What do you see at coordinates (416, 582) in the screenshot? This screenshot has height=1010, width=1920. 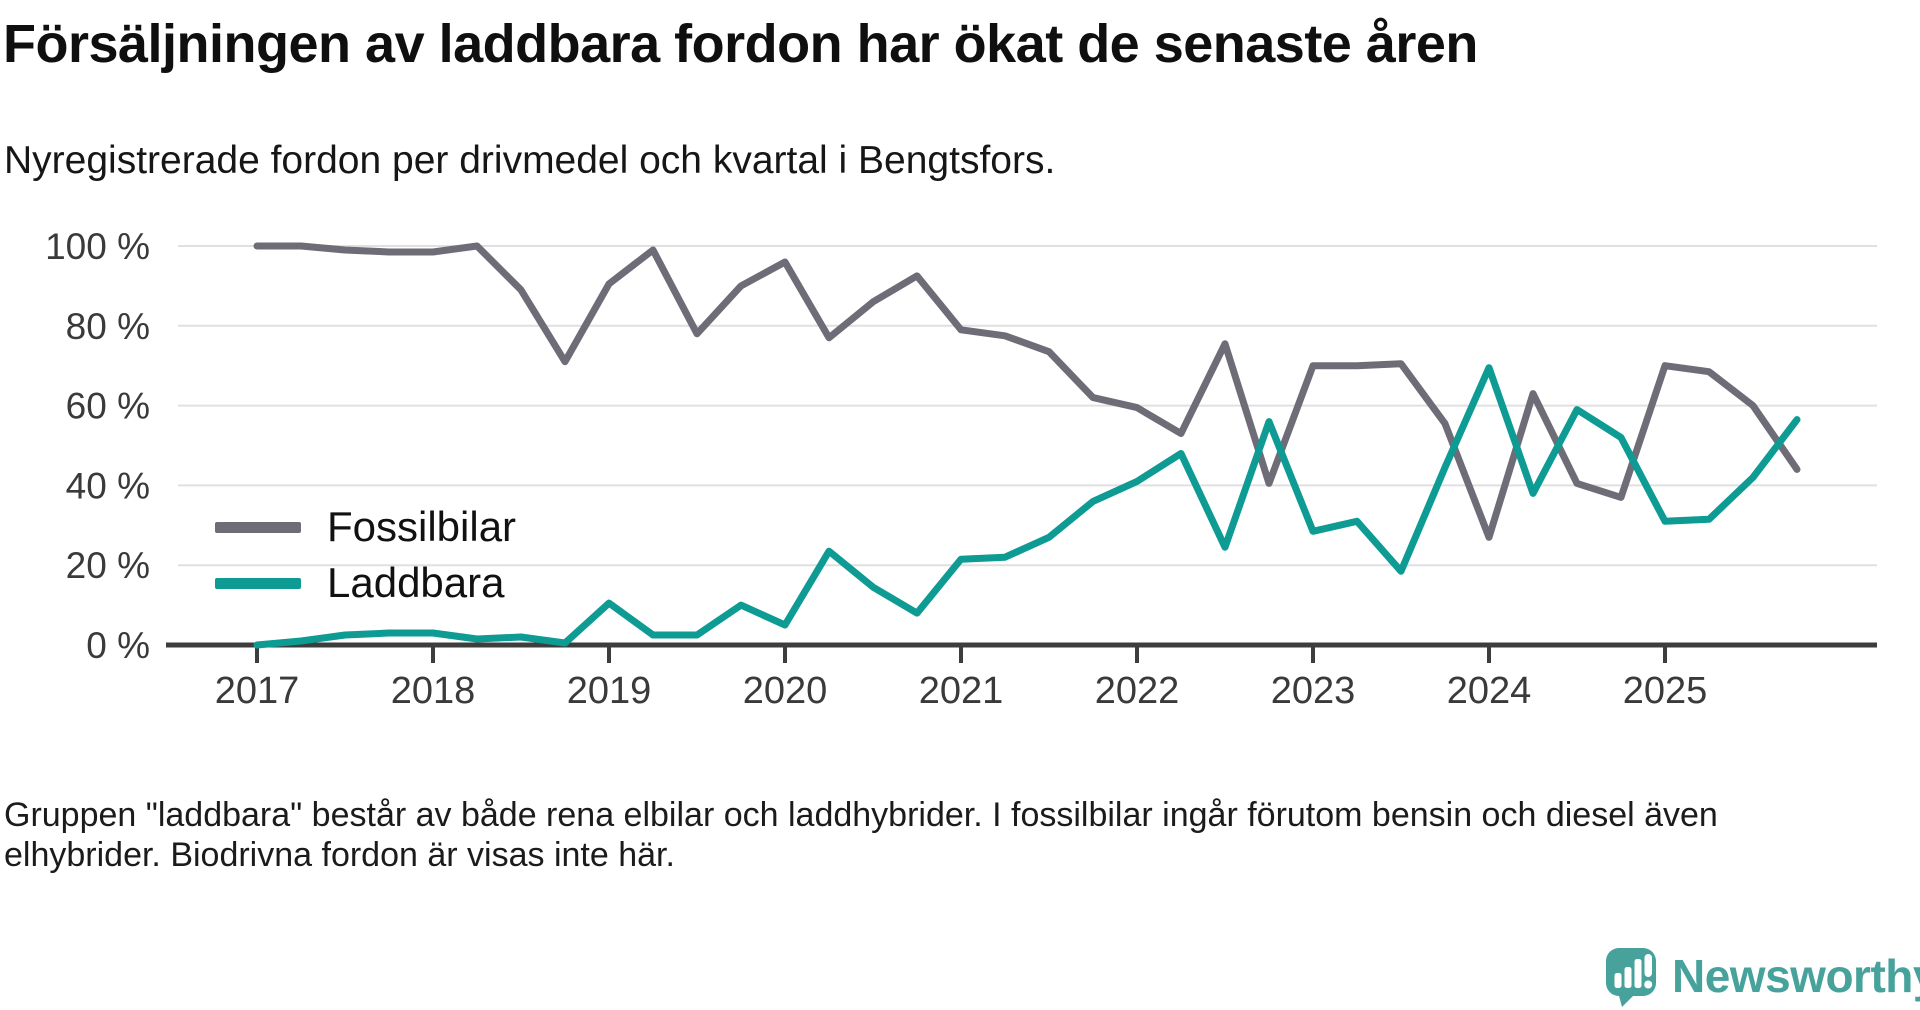 I see `legend-label-laddbara: Laddbara` at bounding box center [416, 582].